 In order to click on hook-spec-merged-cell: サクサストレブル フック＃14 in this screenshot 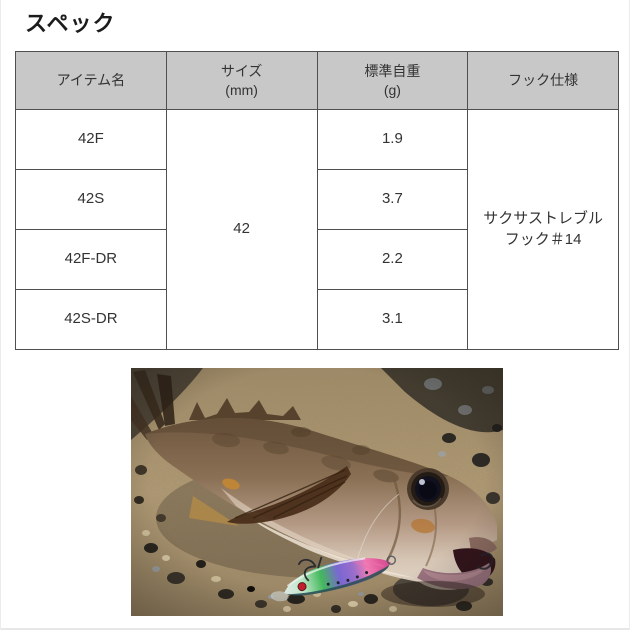, I will do `click(543, 229)`.